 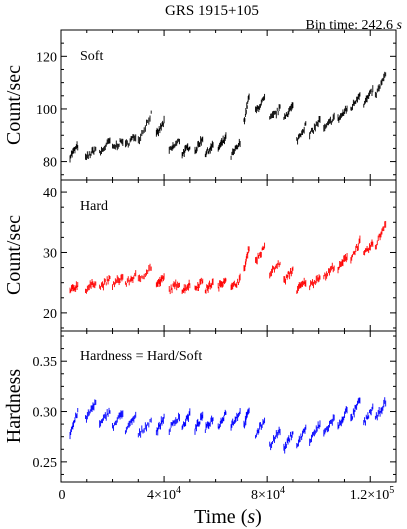 I want to click on x-tick-label-3: 1.2×10⁵, so click(x=372, y=494).